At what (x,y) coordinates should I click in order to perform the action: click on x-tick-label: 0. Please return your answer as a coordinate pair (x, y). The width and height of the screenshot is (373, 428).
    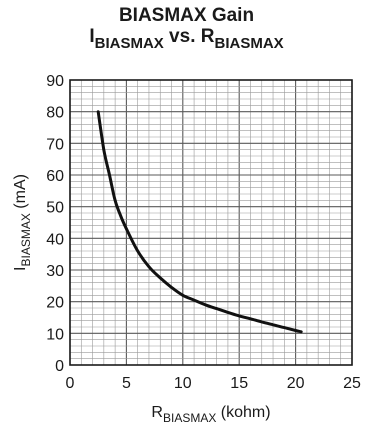
    Looking at the image, I should click on (70, 383).